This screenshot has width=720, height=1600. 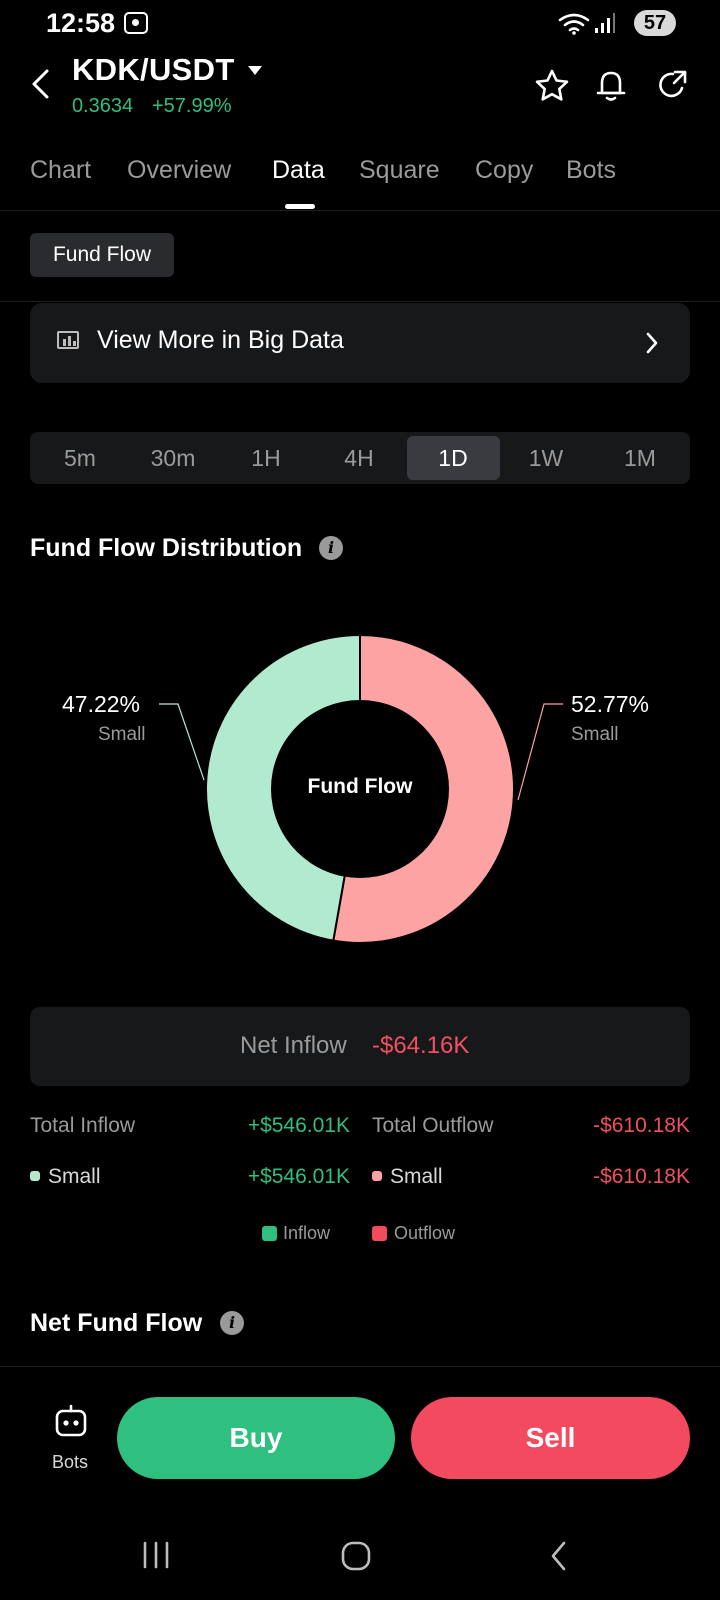 I want to click on bots-nav-label: Bots, so click(x=70, y=1462).